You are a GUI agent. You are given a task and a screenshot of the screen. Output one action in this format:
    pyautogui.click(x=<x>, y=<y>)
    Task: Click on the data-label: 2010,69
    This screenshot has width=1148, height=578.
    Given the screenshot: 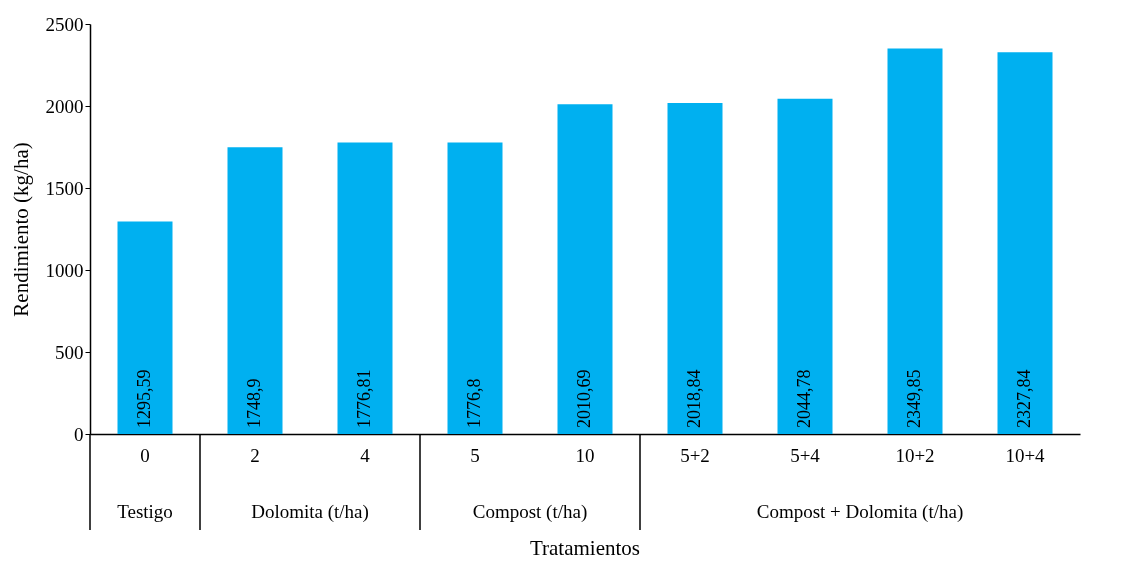 What is the action you would take?
    pyautogui.click(x=584, y=398)
    